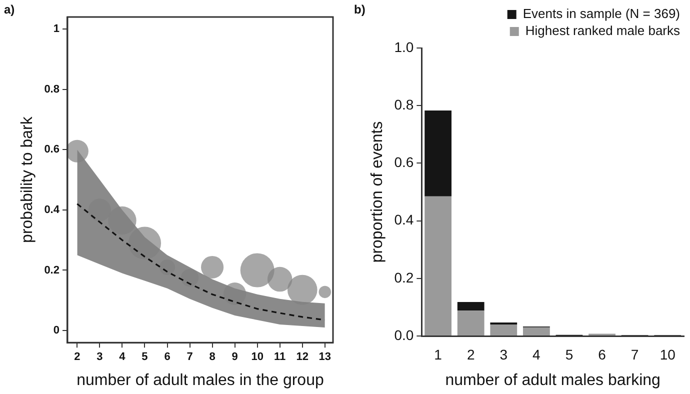 This screenshot has height=394, width=690. I want to click on y-tick-label: 1, so click(56, 29).